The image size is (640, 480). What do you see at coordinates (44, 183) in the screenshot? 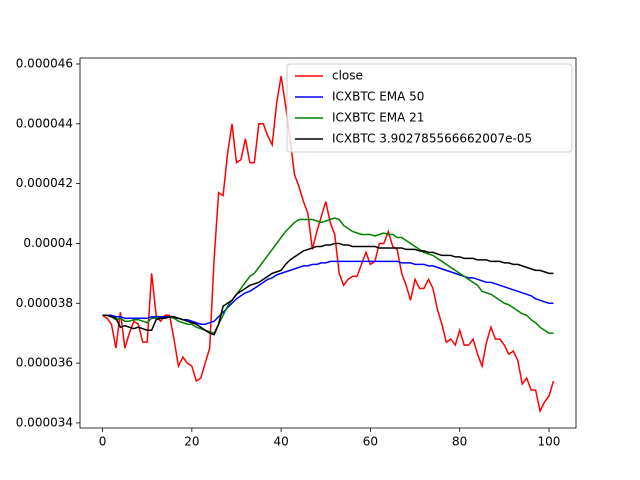
I see `y-tick-label: 0.000042` at bounding box center [44, 183].